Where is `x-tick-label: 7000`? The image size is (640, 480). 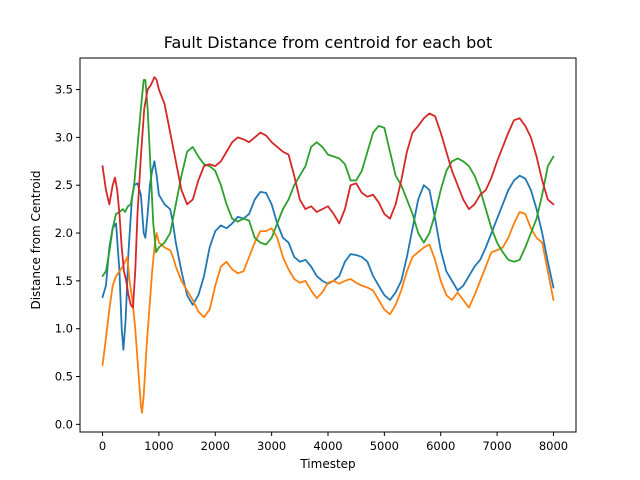
x-tick-label: 7000 is located at coordinates (496, 446).